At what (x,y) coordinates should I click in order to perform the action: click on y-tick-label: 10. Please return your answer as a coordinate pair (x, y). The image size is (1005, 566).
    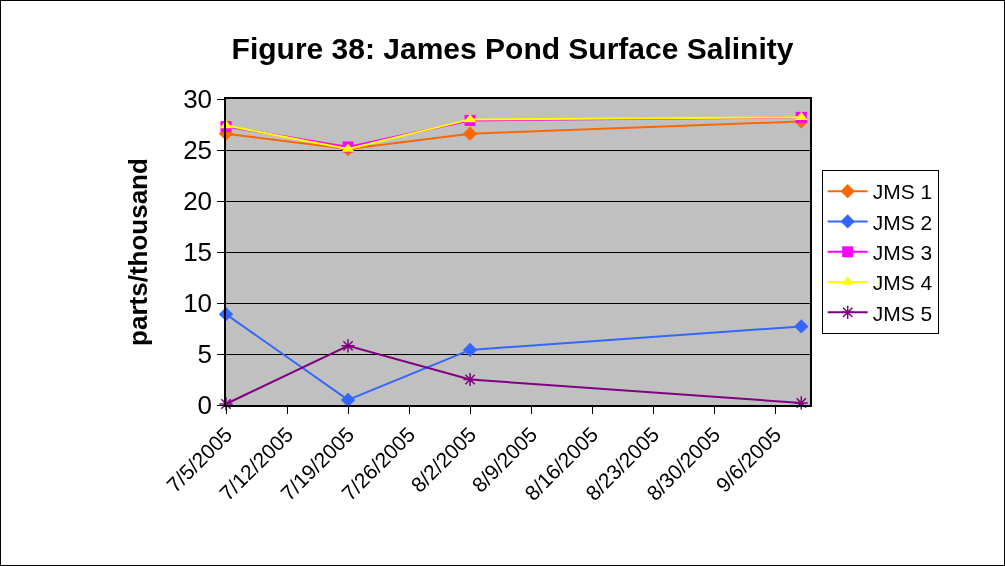
    Looking at the image, I should click on (198, 303).